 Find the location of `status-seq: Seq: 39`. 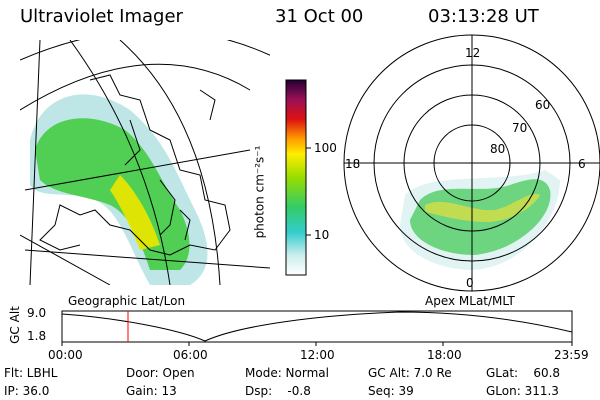

status-seq: Seq: 39 is located at coordinates (391, 391).